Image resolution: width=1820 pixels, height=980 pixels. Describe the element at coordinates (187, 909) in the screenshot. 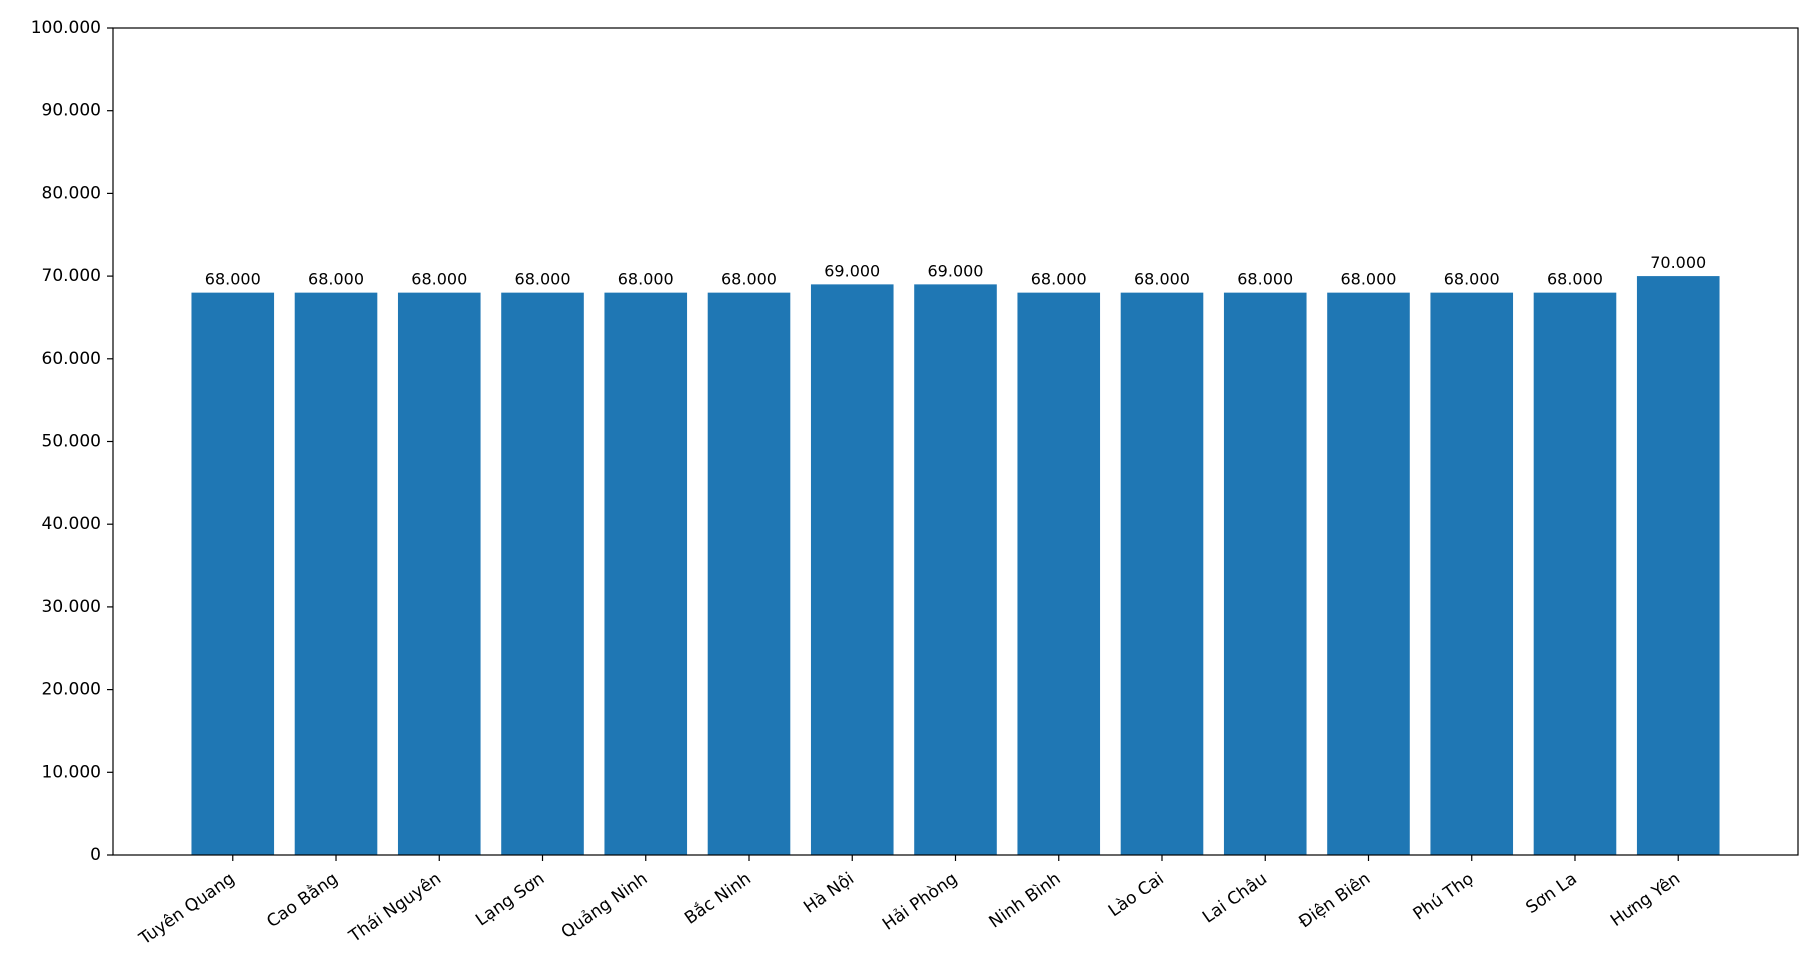

I see `x-tick-label: Tuyên Quang` at that location.